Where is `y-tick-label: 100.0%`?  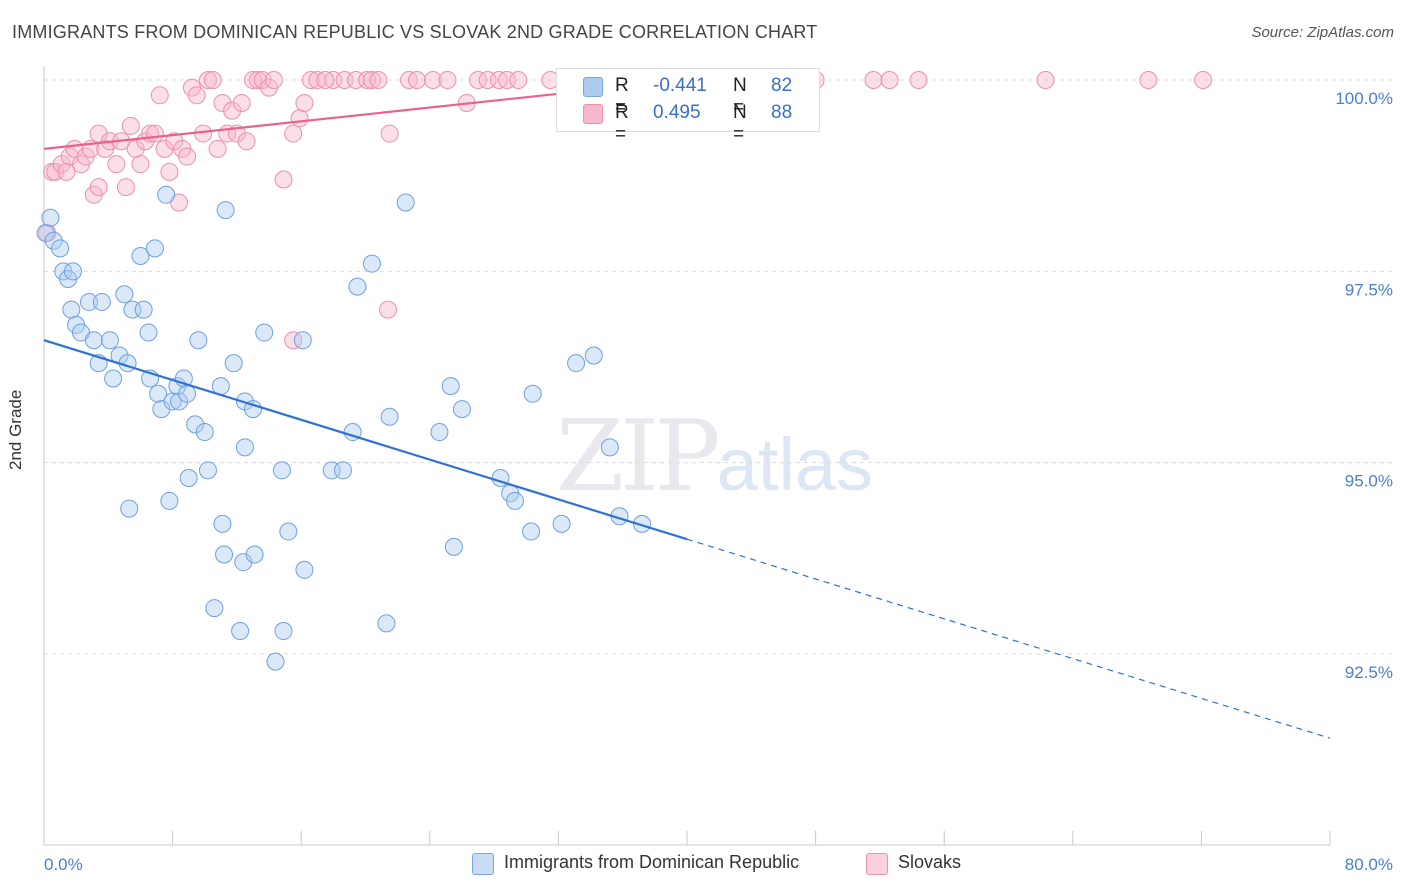
y-tick-label: 100.0% is located at coordinates (1364, 98).